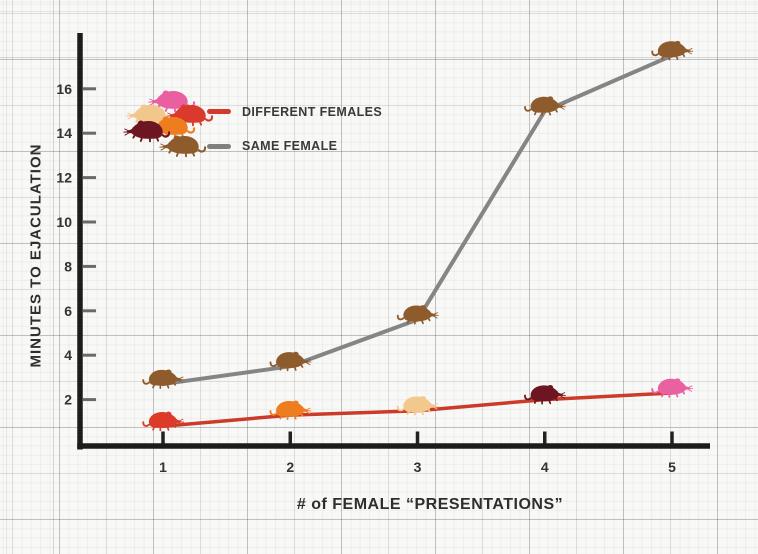 The image size is (758, 554). What do you see at coordinates (290, 467) in the screenshot?
I see `x-tick-label: 2` at bounding box center [290, 467].